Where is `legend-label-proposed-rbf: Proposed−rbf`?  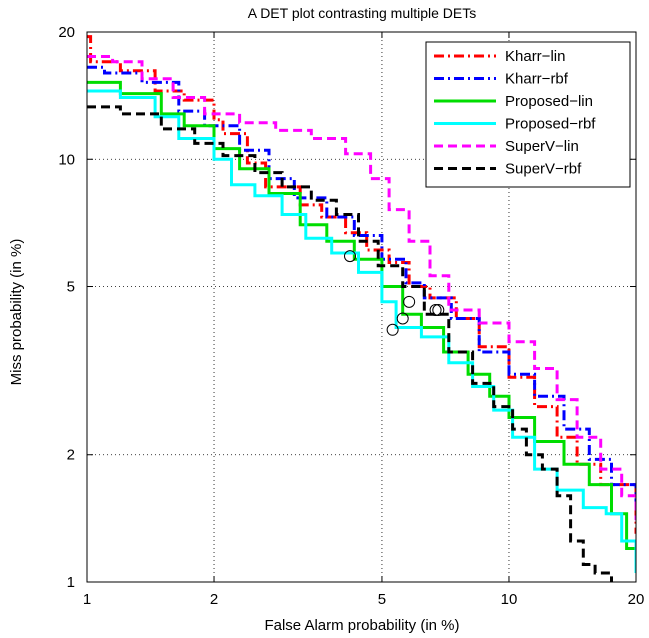
legend-label-proposed-rbf: Proposed−rbf is located at coordinates (550, 124).